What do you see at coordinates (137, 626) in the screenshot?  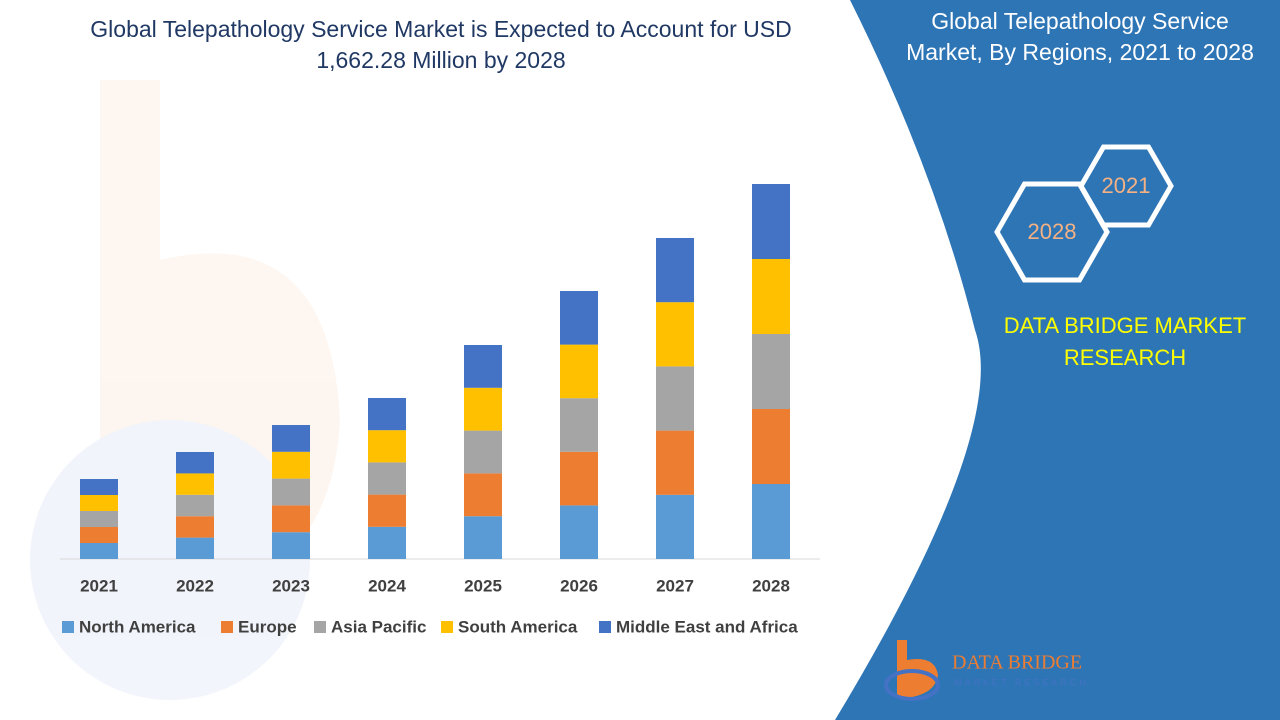 I see `legend-label: North America` at bounding box center [137, 626].